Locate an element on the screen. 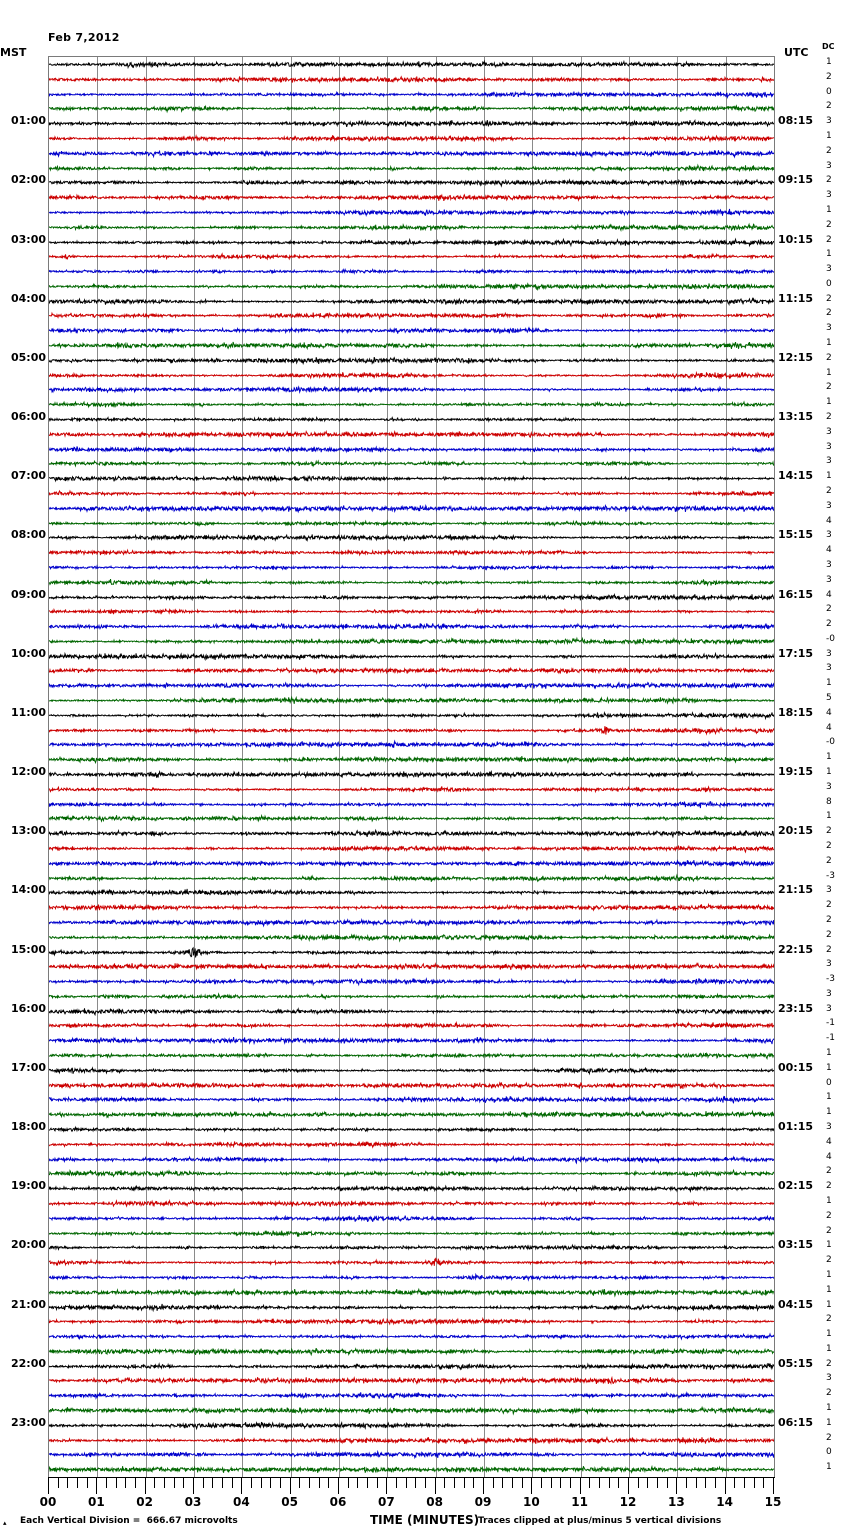 The image size is (850, 1534). utc-time-label: 09:15 is located at coordinates (796, 180).